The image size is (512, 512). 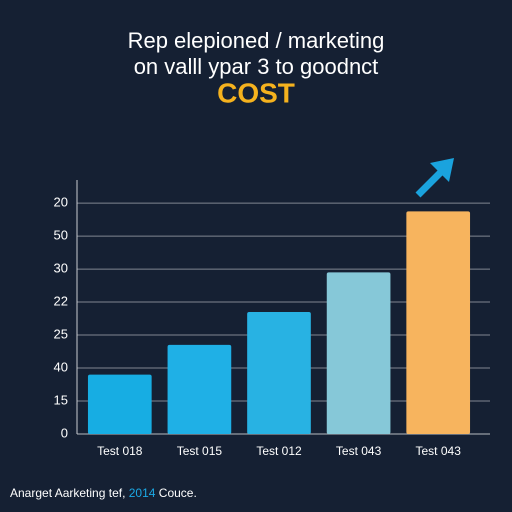 I want to click on footer: Anarget Aarketing tef, 2014 Couce., so click(x=103, y=493).